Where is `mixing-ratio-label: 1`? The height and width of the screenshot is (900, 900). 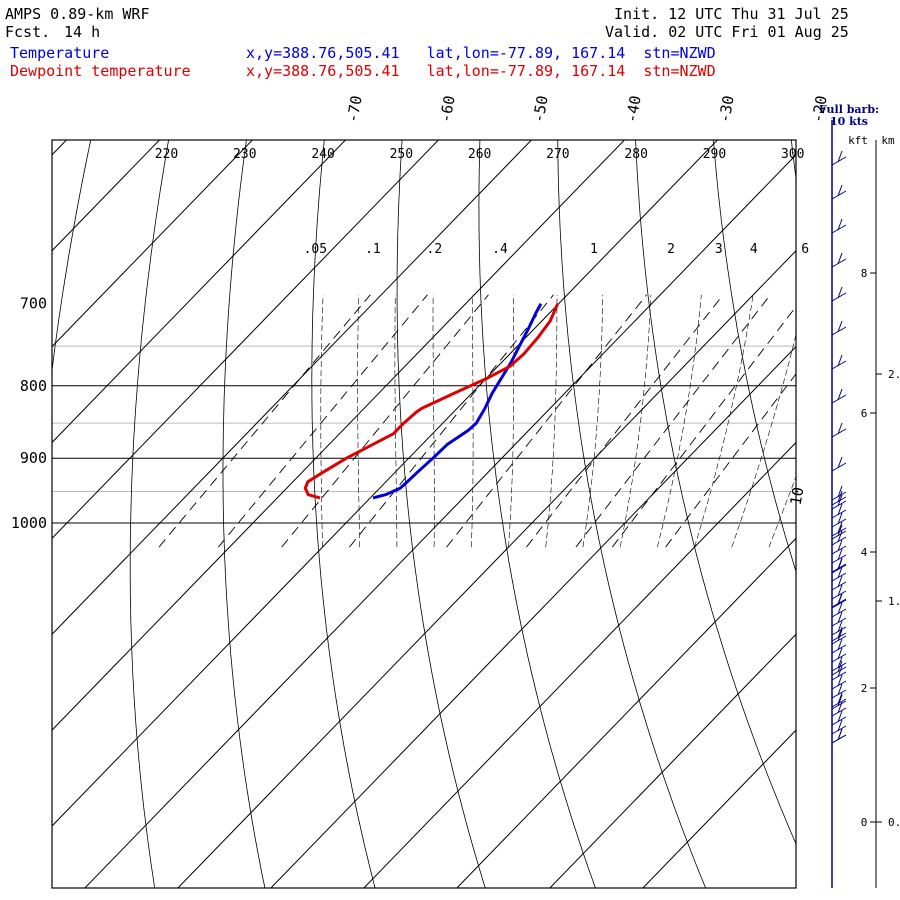 mixing-ratio-label: 1 is located at coordinates (594, 249).